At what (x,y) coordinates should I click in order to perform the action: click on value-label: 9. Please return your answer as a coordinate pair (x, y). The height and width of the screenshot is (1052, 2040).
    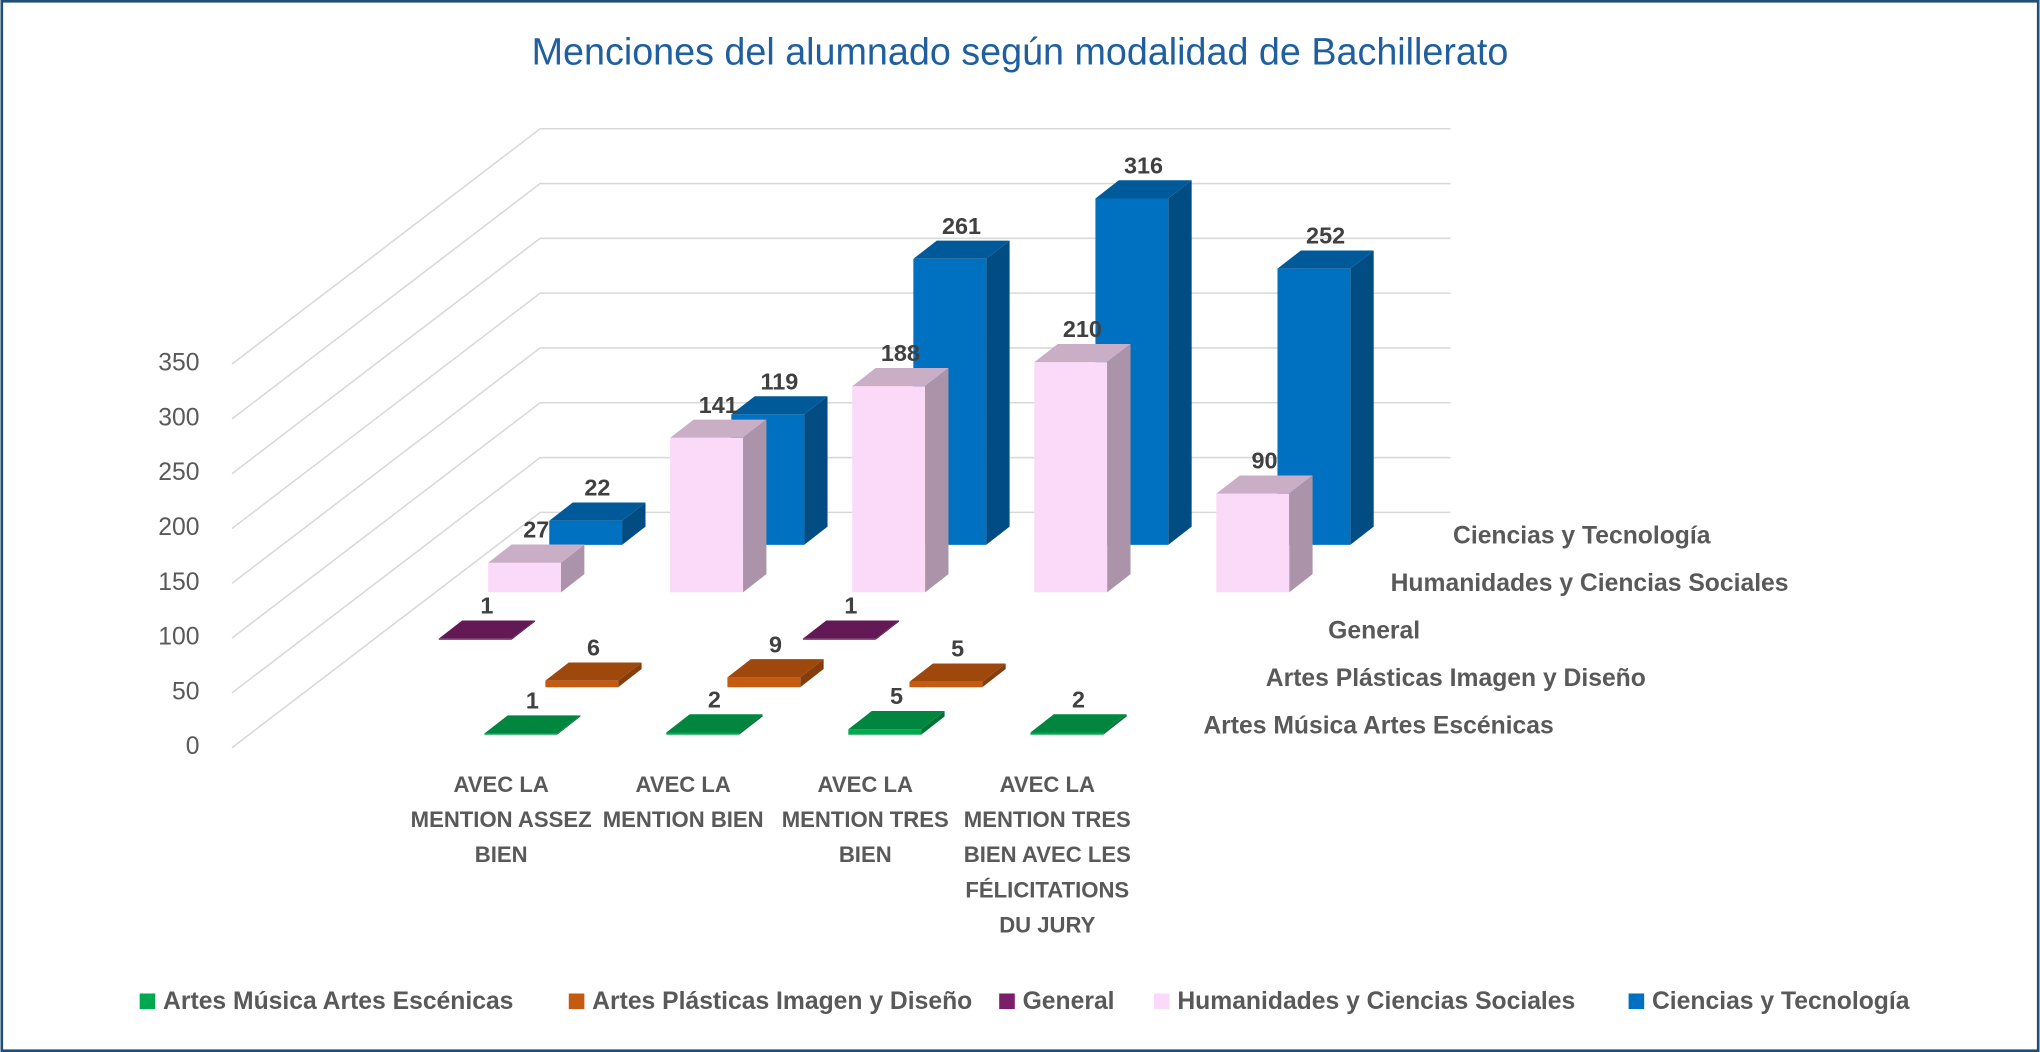
    Looking at the image, I should click on (775, 644).